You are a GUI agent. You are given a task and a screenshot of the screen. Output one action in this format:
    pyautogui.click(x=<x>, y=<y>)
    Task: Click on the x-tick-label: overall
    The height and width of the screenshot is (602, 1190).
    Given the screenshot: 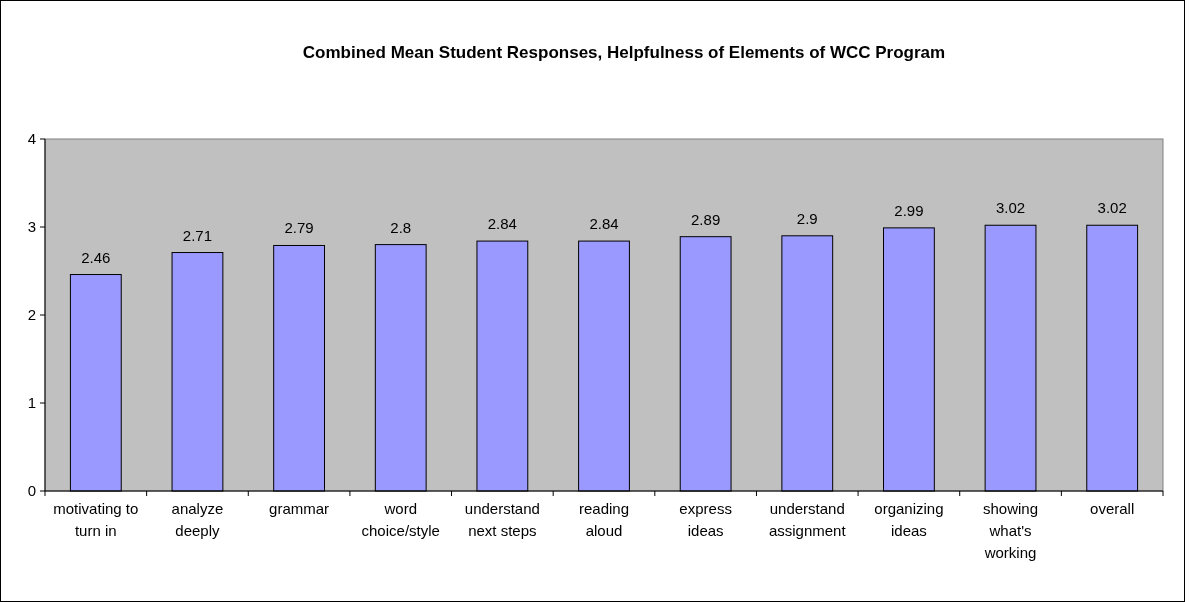 What is the action you would take?
    pyautogui.click(x=1112, y=508)
    